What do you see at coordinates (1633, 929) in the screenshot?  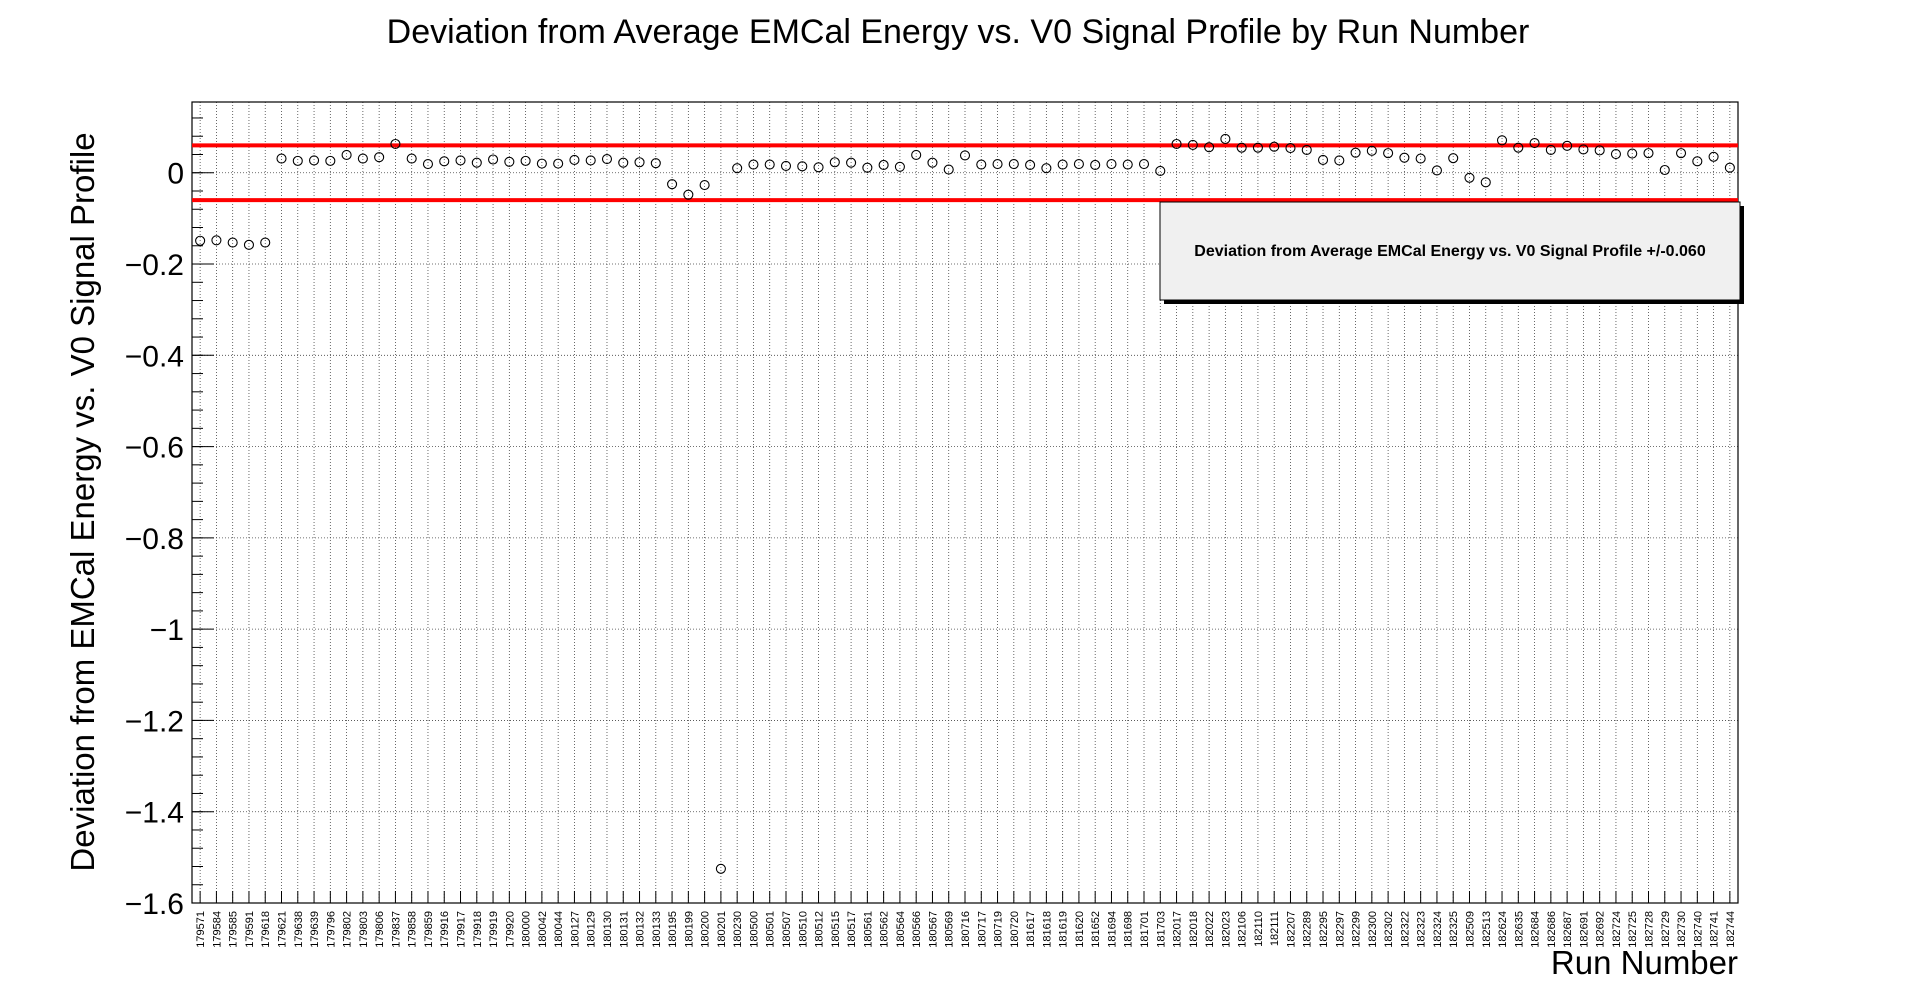 I see `x-tick-label: 182725` at bounding box center [1633, 929].